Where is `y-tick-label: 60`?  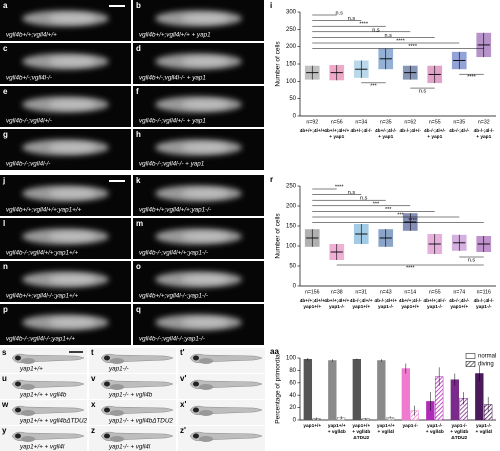
y-tick-label: 60 is located at coordinates (292, 383).